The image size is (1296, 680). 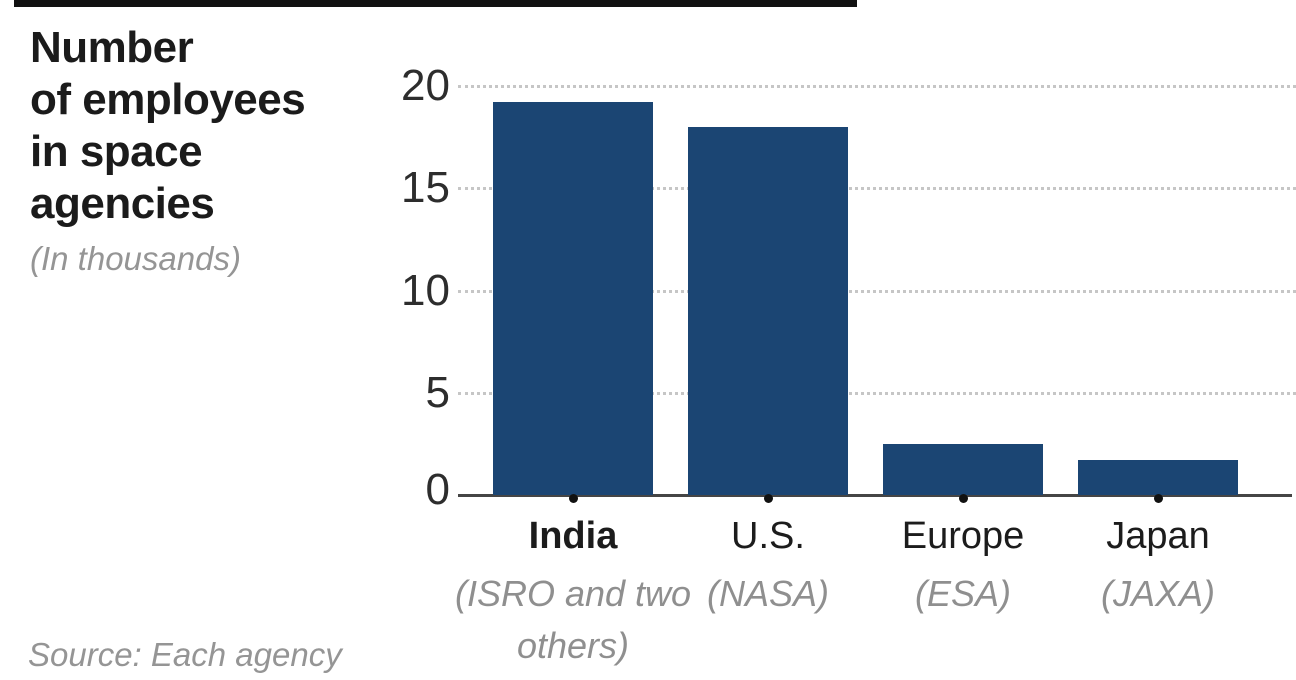 What do you see at coordinates (963, 536) in the screenshot?
I see `category-name: Europe` at bounding box center [963, 536].